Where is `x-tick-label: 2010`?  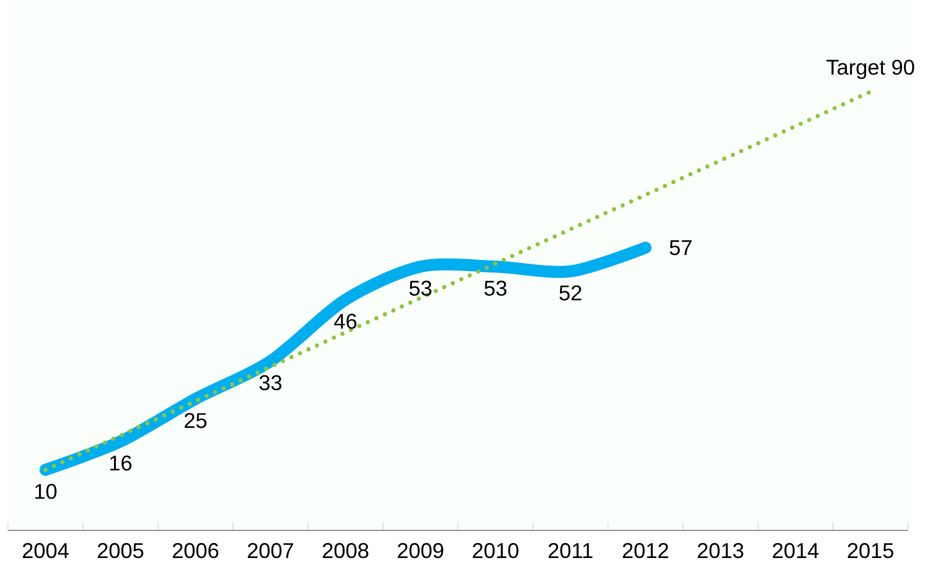 x-tick-label: 2010 is located at coordinates (495, 550).